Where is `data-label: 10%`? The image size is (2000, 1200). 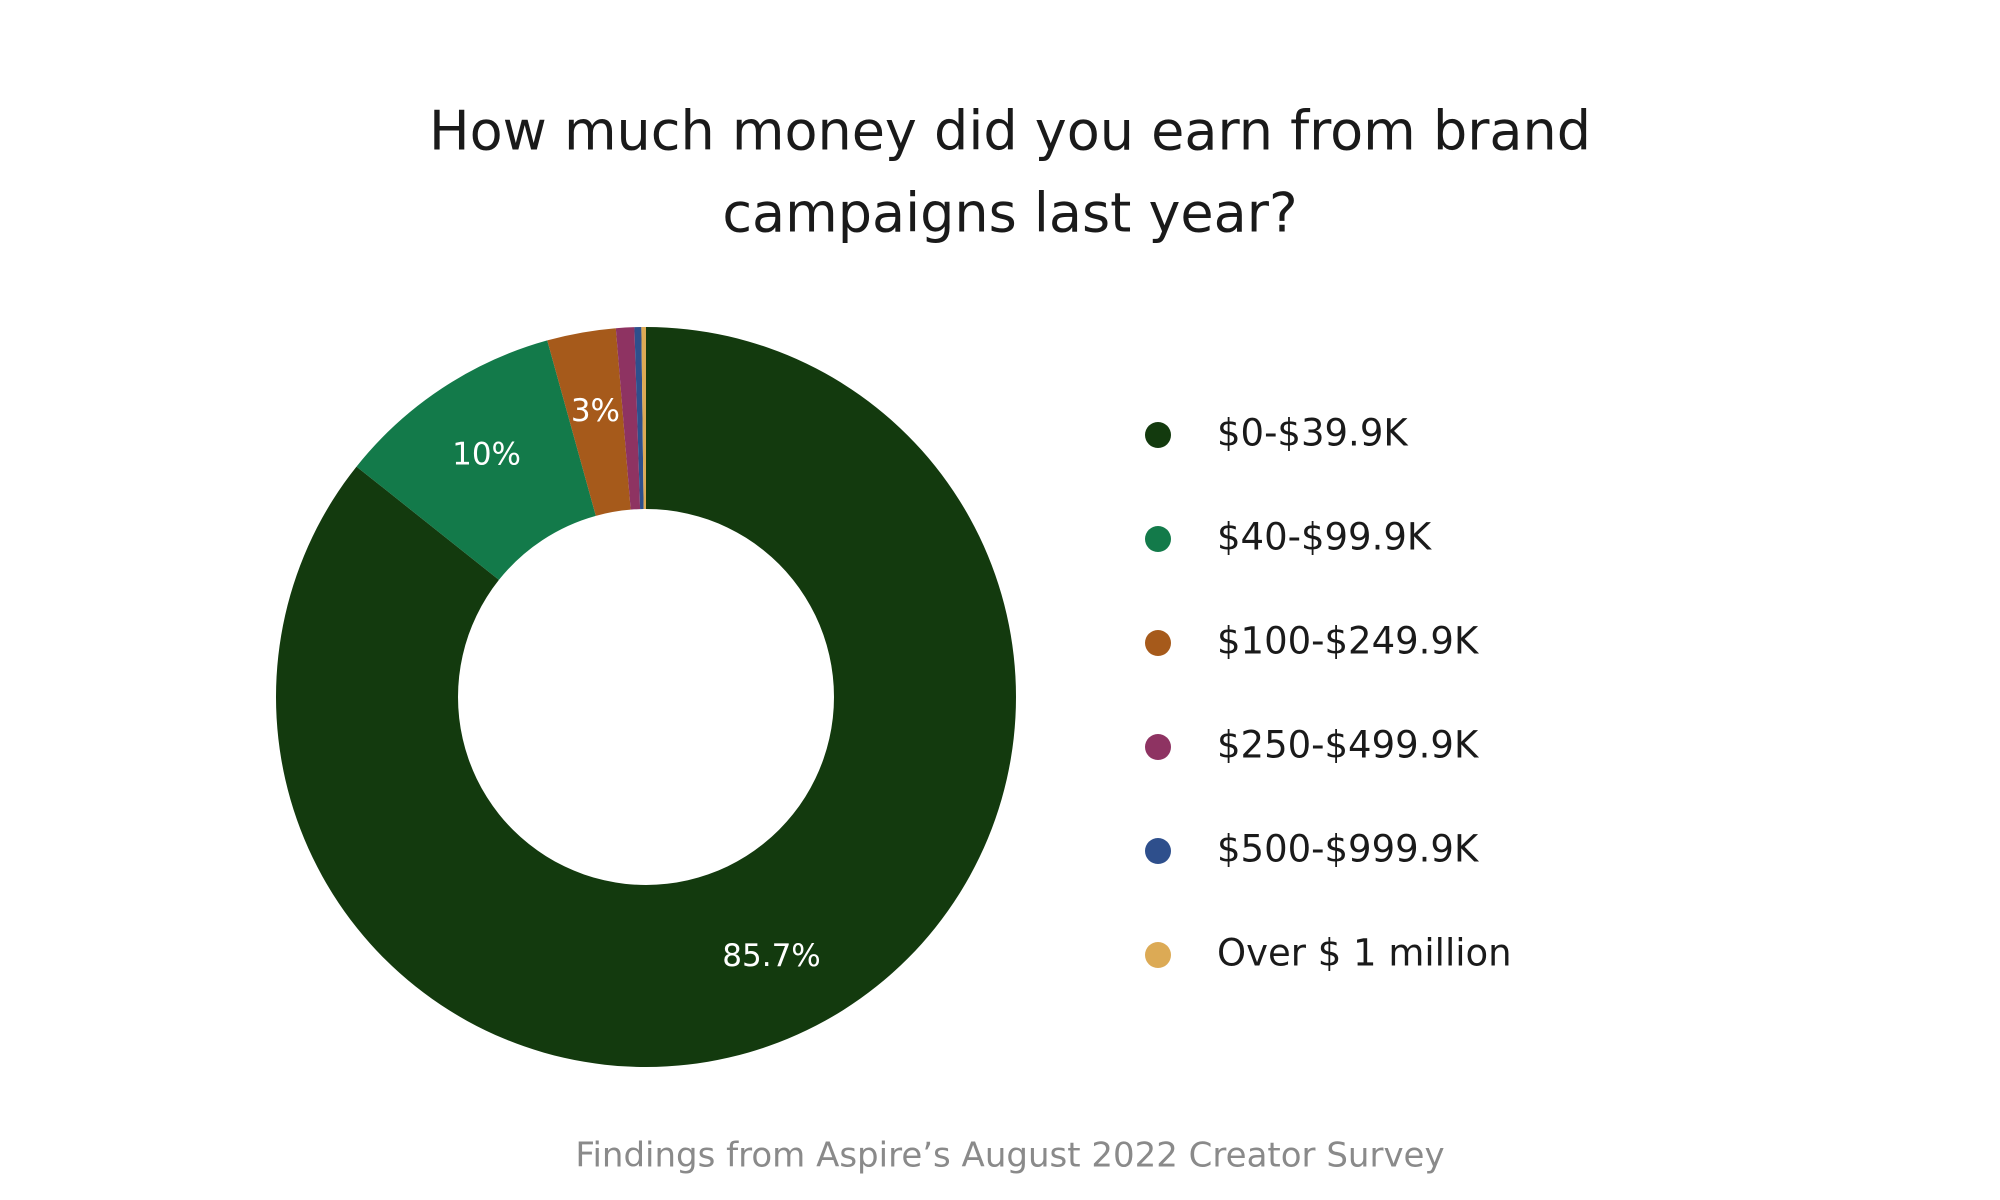
data-label: 10% is located at coordinates (486, 454).